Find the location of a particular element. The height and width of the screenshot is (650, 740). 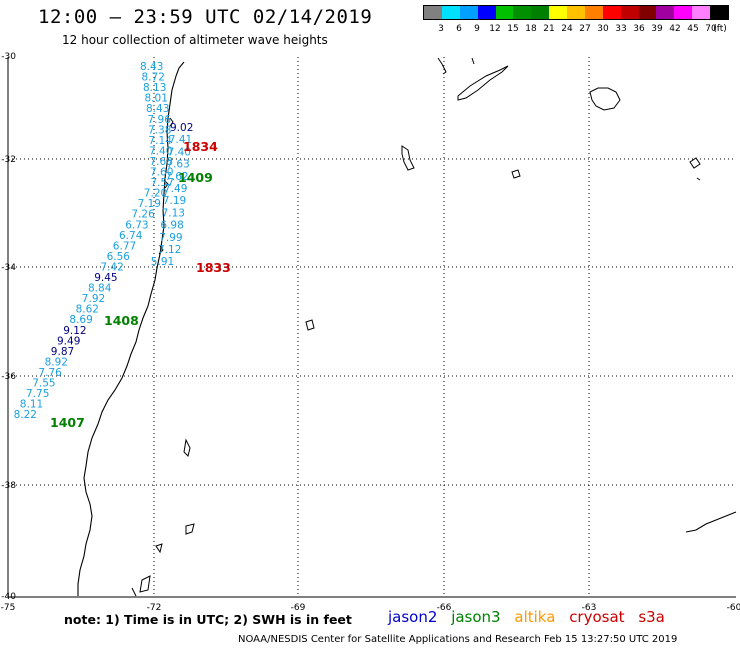

pass-time-label: 1833 is located at coordinates (213, 267).